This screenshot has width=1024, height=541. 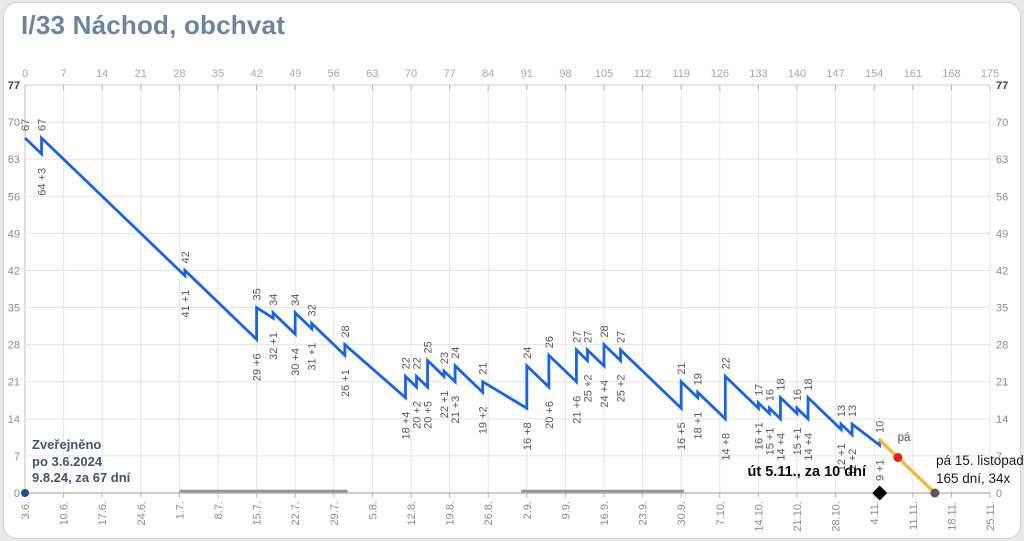 What do you see at coordinates (898, 457) in the screenshot?
I see `today-dot` at bounding box center [898, 457].